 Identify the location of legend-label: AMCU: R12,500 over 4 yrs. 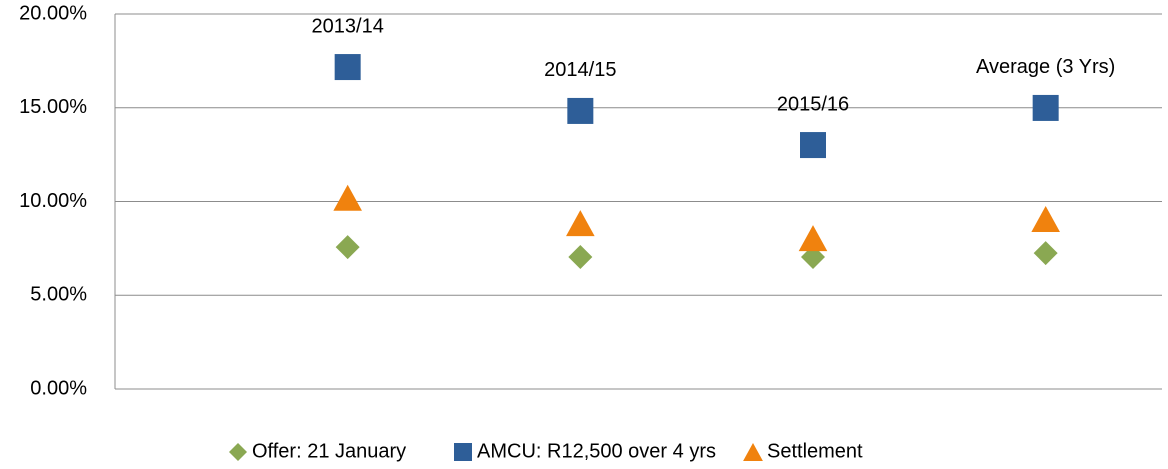
(596, 451).